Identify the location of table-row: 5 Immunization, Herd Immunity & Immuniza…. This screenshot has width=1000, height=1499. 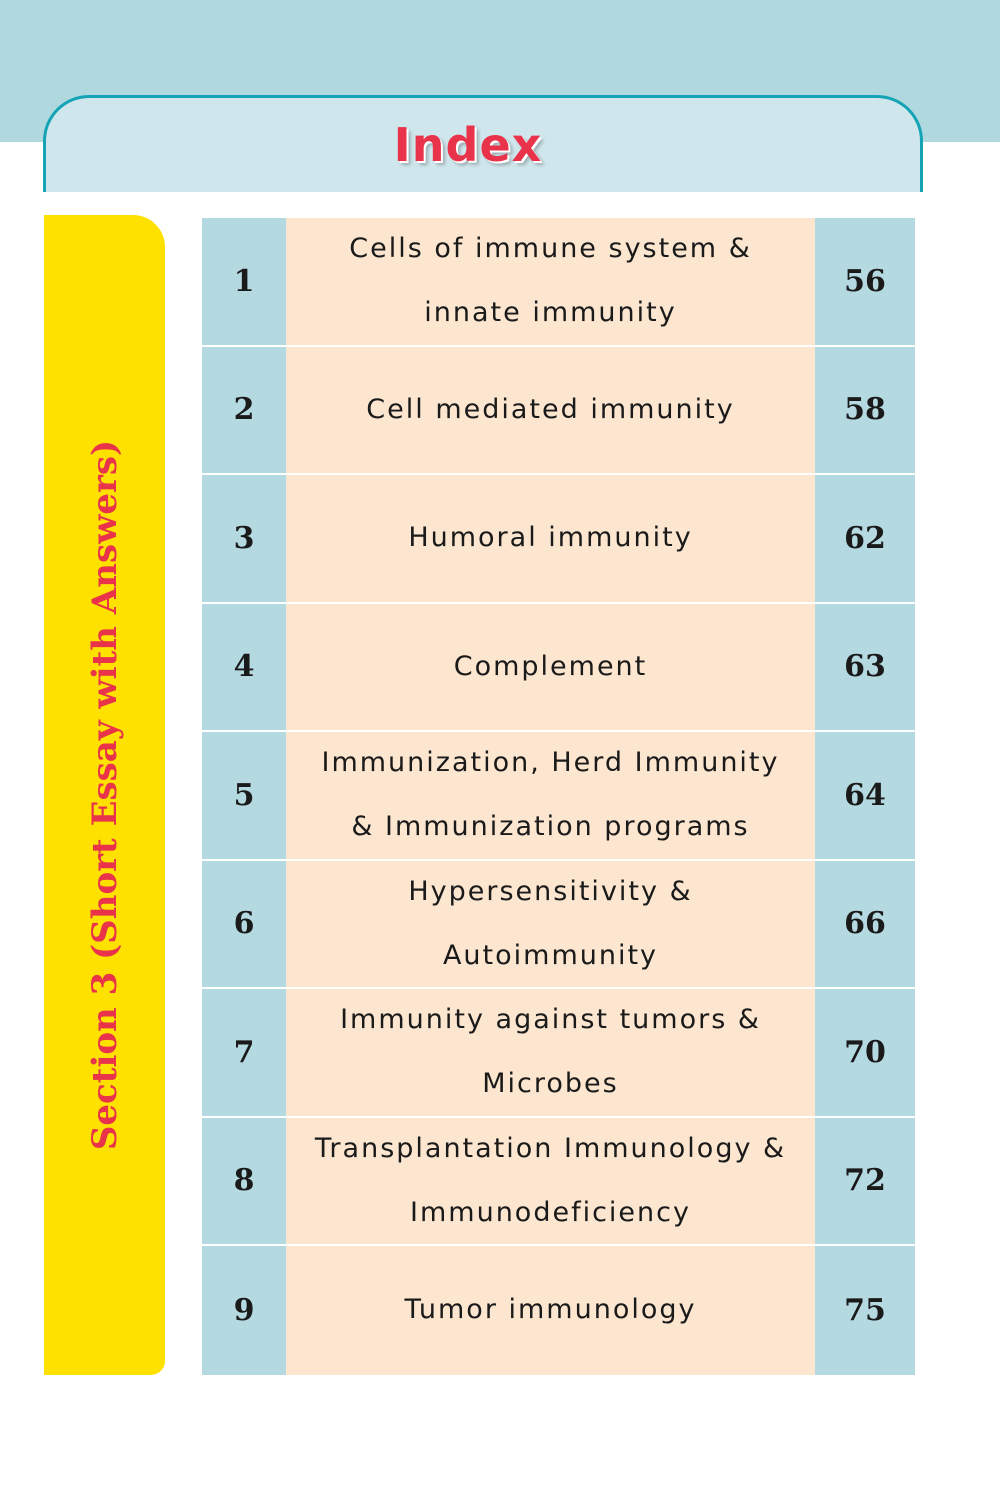
(558, 796).